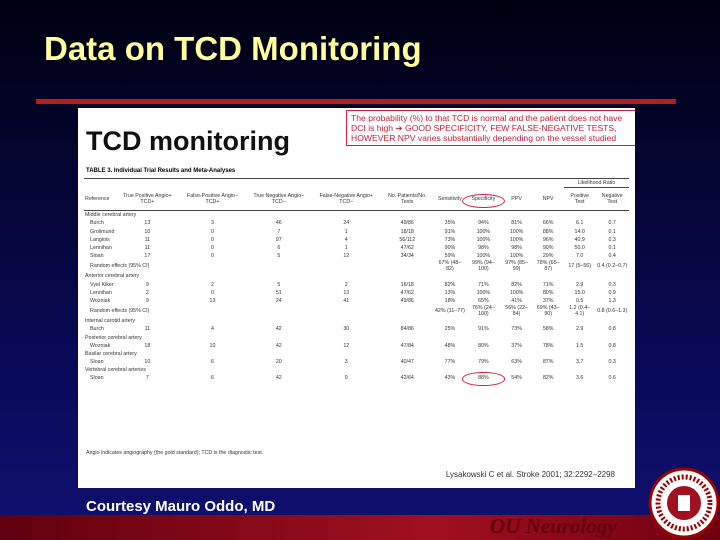 The width and height of the screenshot is (720, 540). What do you see at coordinates (356, 215) in the screenshot?
I see `section-row: Middle cerebral artery` at bounding box center [356, 215].